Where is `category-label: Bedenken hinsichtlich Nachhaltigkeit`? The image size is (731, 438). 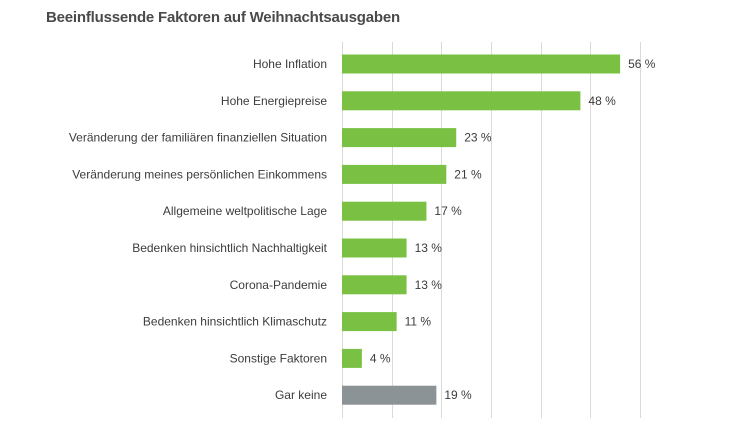
category-label: Bedenken hinsichtlich Nachhaltigkeit is located at coordinates (229, 248).